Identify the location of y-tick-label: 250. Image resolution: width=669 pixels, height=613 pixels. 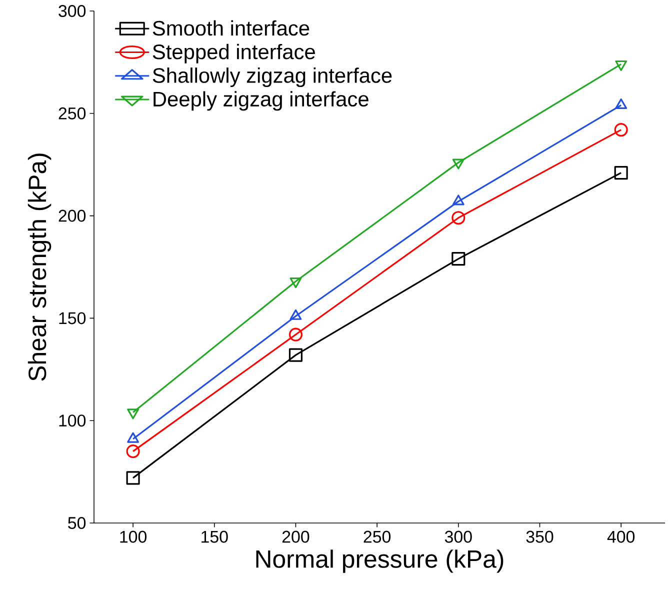
(72, 113).